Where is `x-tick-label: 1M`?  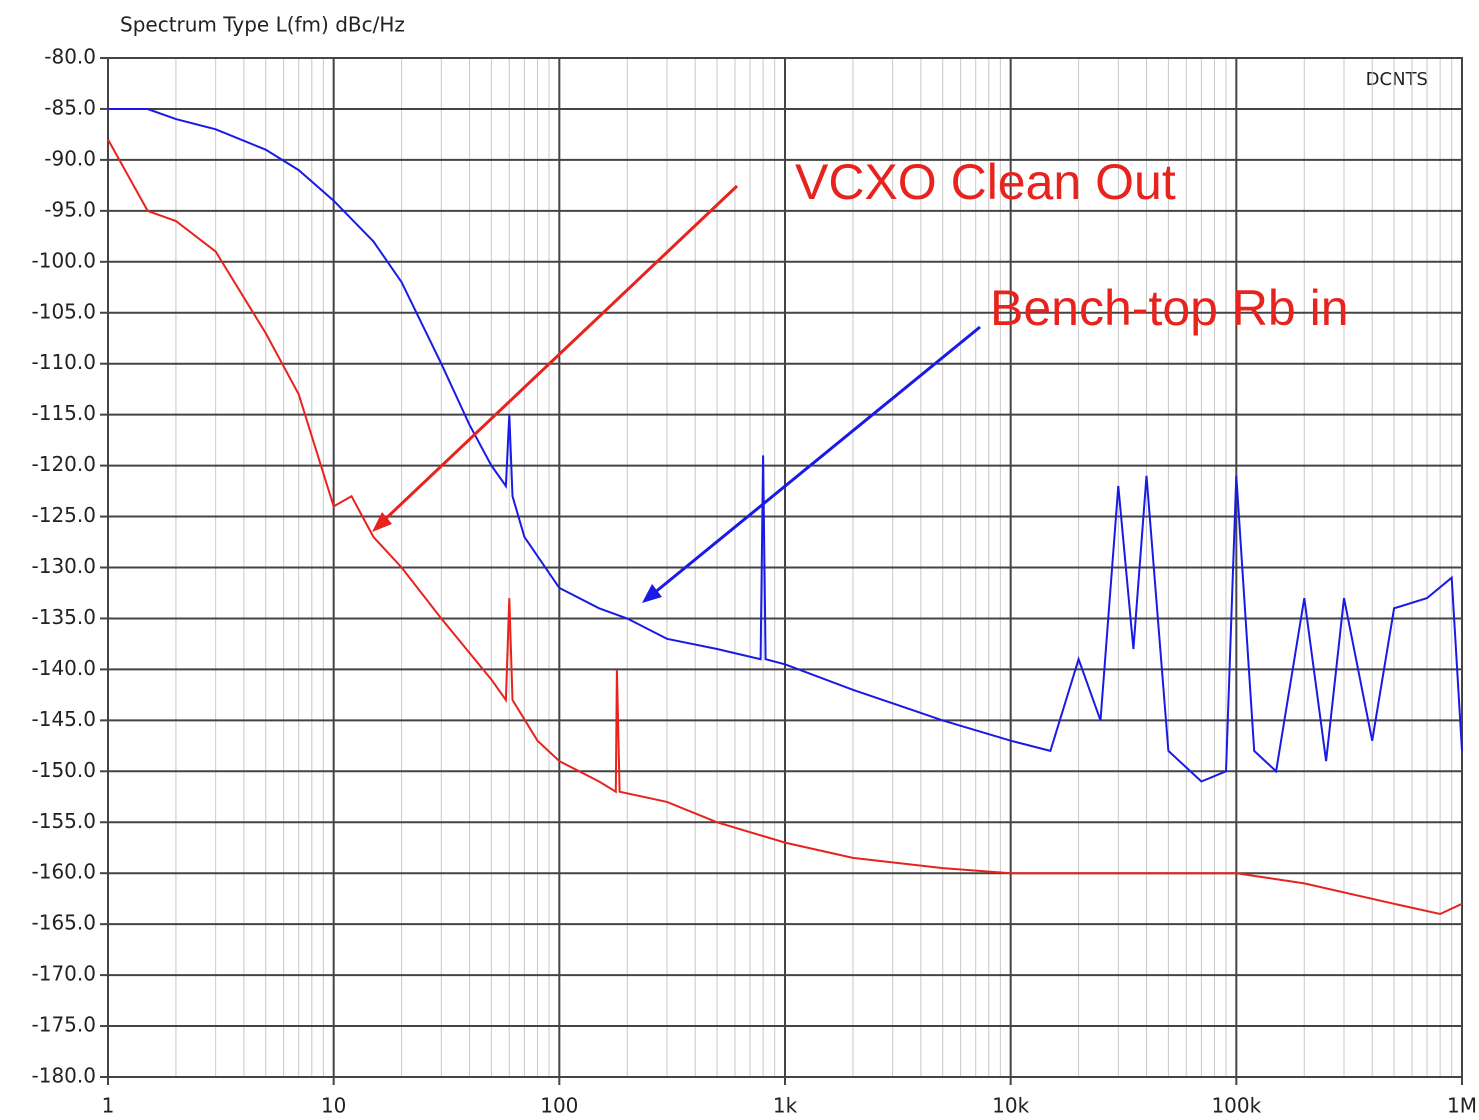
x-tick-label: 1M is located at coordinates (1462, 1106).